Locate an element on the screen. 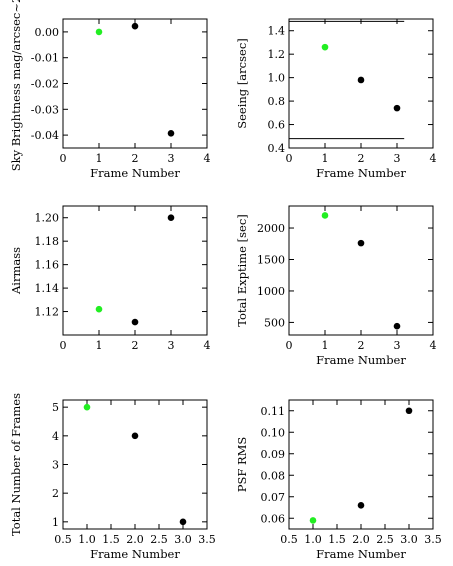 This screenshot has width=453, height=566. y-axis-label: Sky Brightness mag/arcsec~2 is located at coordinates (16, 85).